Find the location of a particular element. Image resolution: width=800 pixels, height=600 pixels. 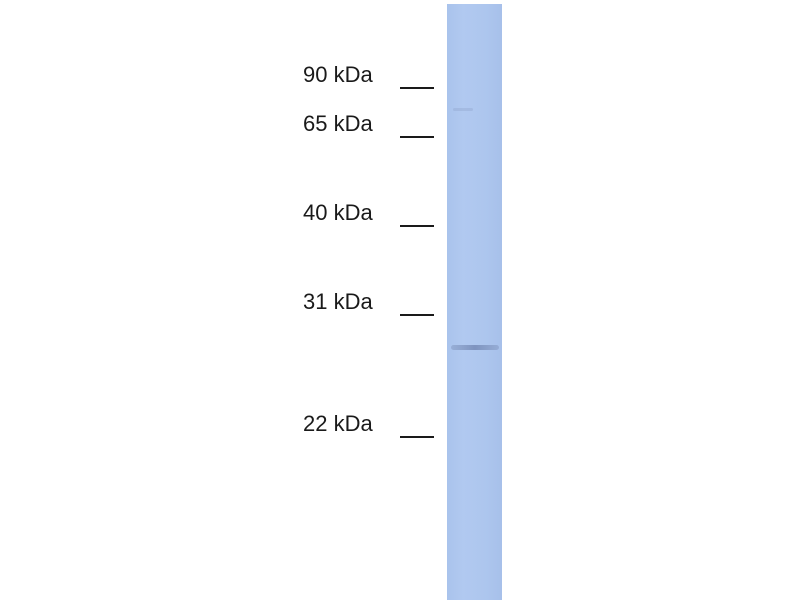

marker-label: 22 kDa is located at coordinates (338, 423).